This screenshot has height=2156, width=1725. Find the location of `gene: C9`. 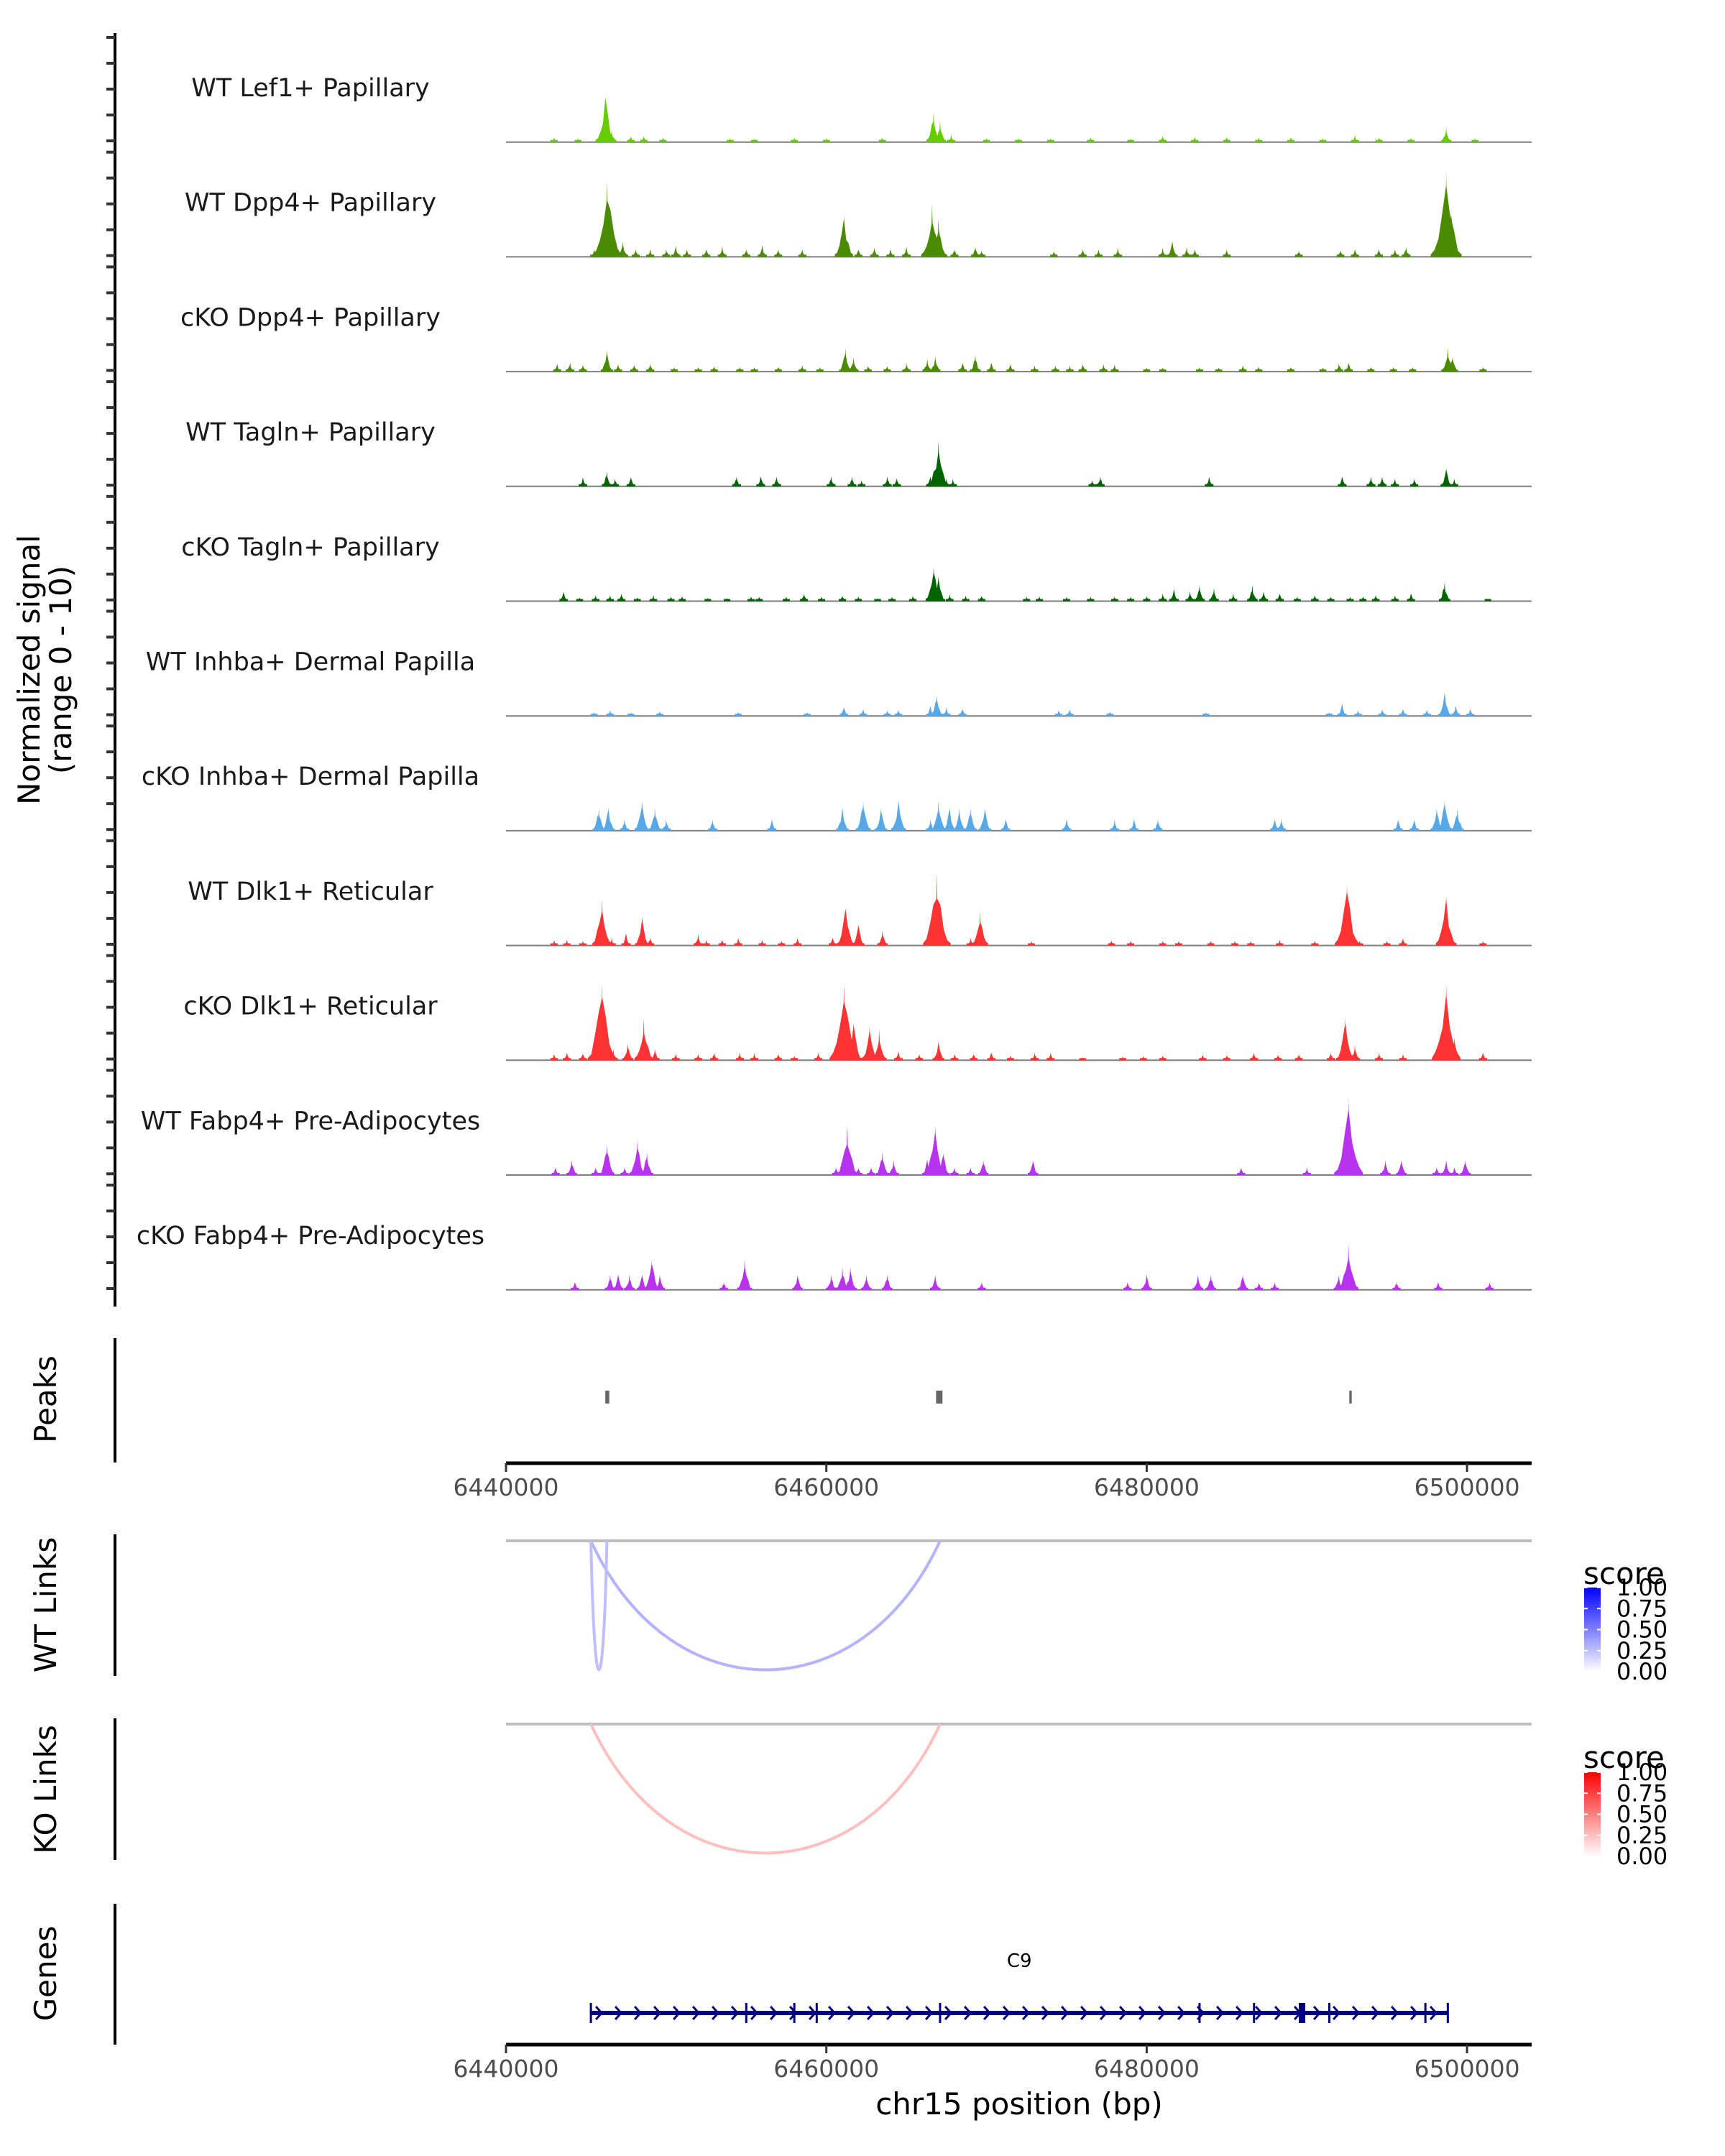

gene: C9 is located at coordinates (1019, 1986).